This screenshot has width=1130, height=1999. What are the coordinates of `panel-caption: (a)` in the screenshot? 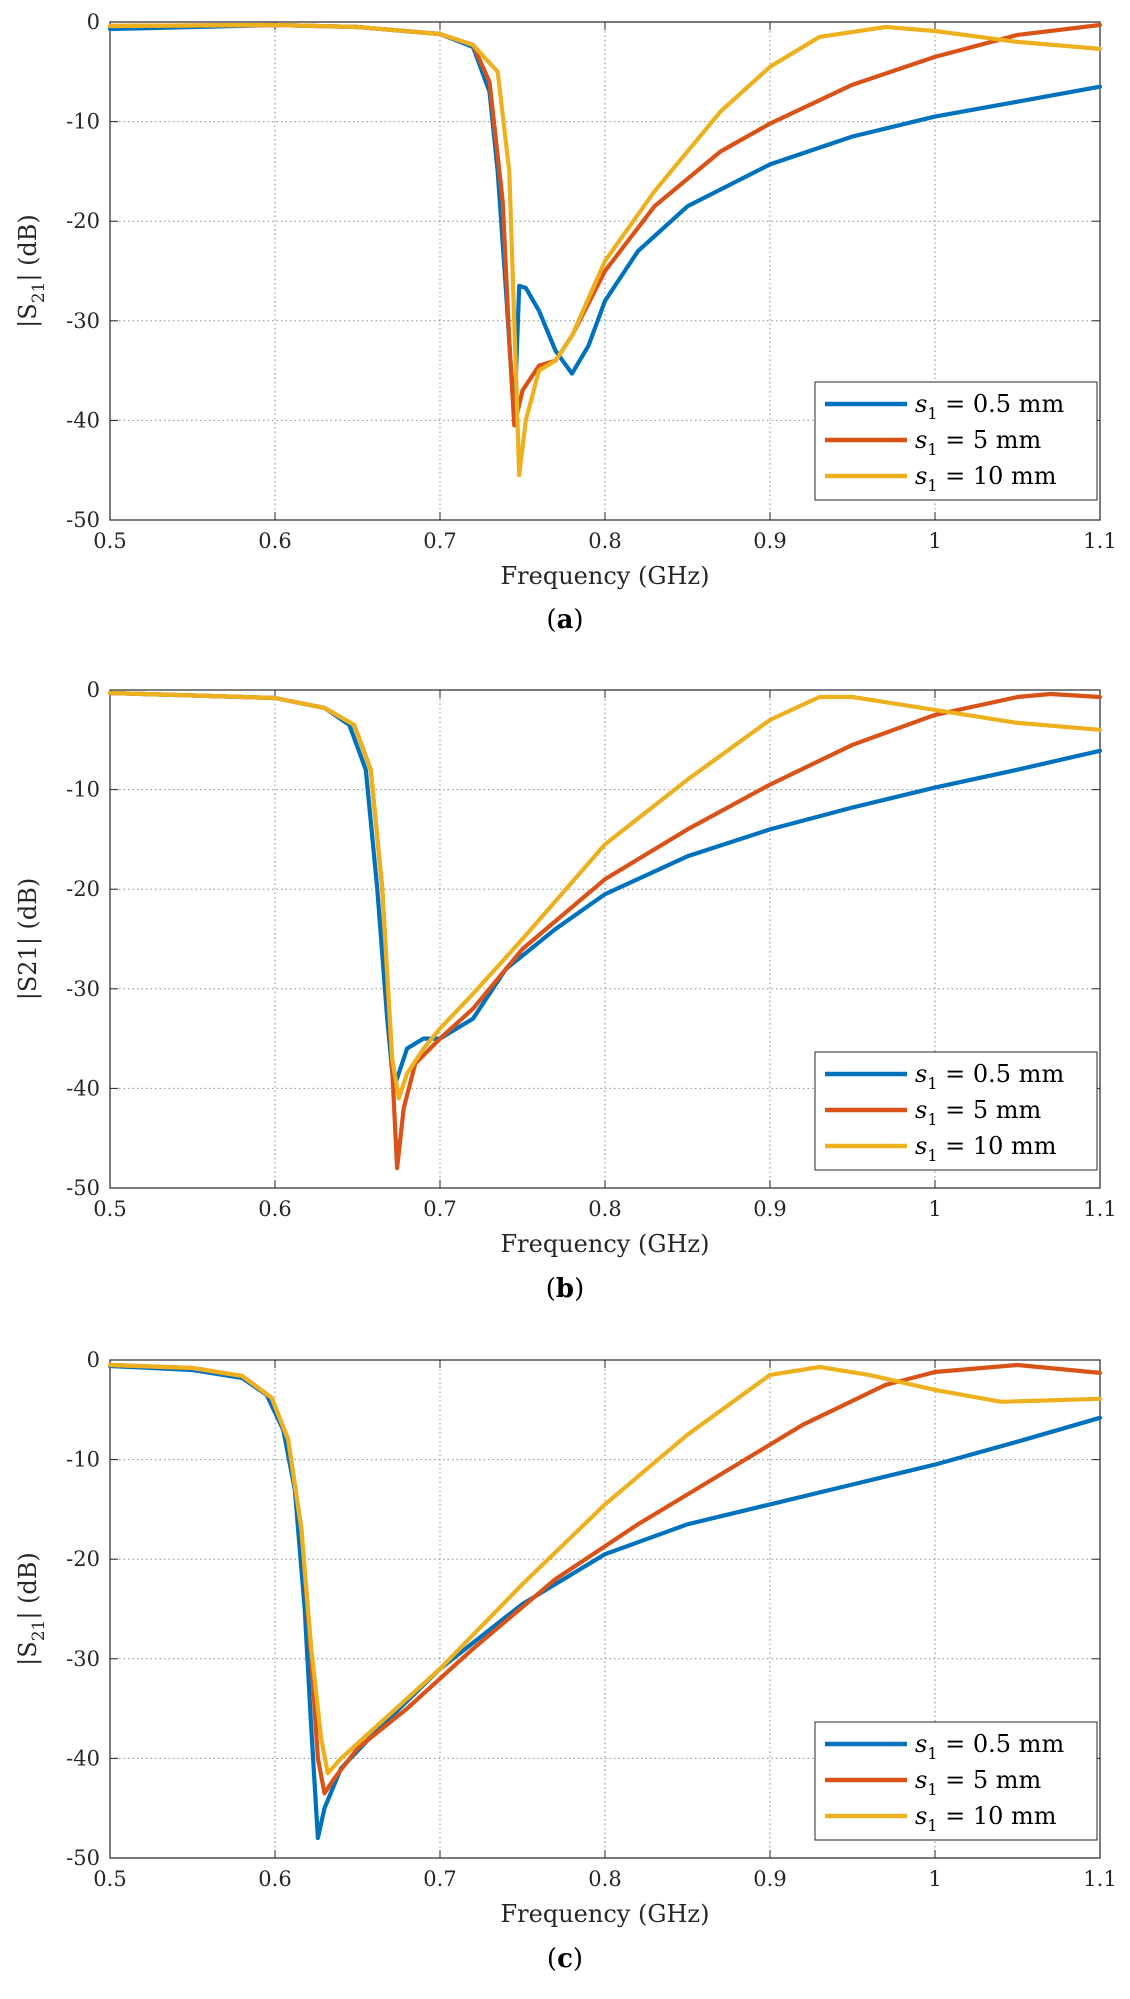 It's located at (564, 620).